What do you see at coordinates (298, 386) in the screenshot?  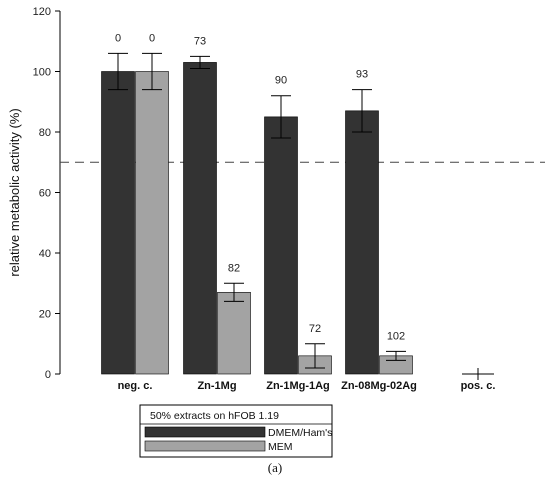 I see `category-label-2: Zn-1Mg-1Ag` at bounding box center [298, 386].